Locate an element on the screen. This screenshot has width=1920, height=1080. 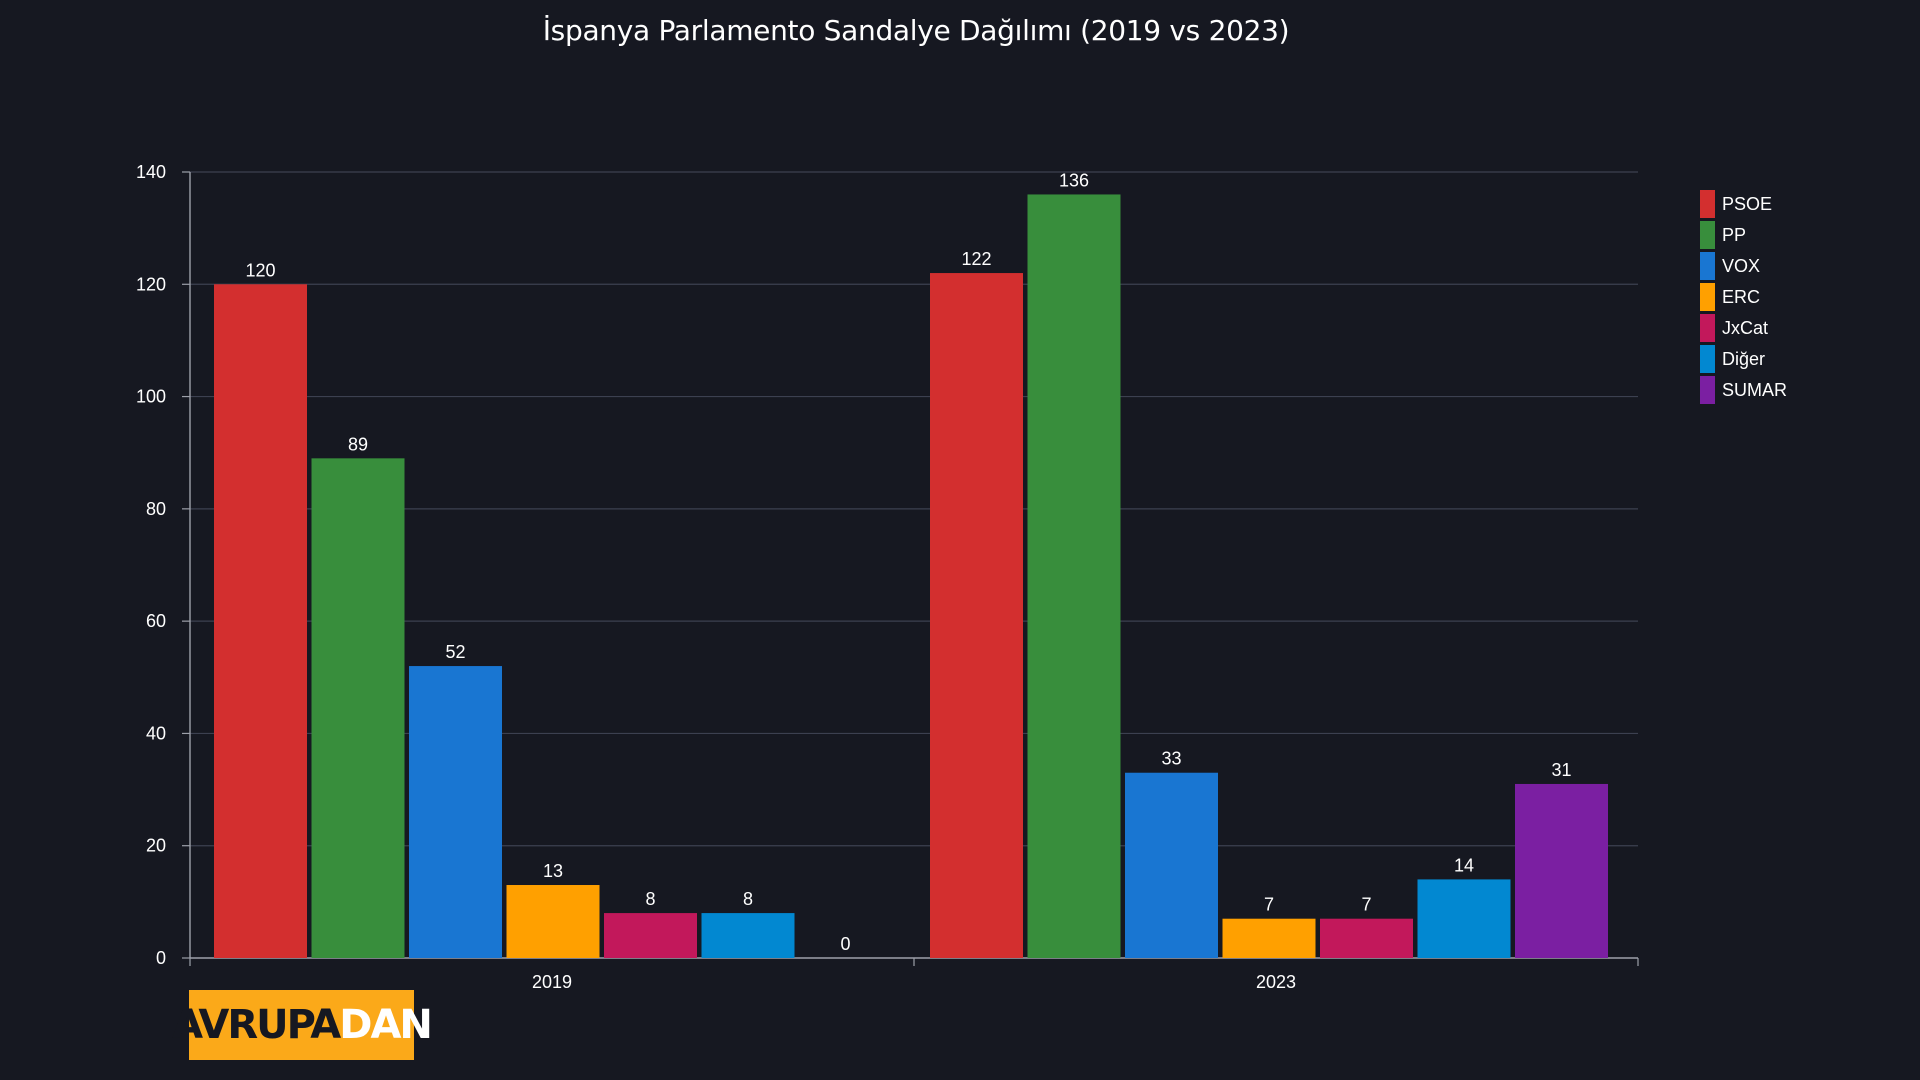
bar-erc-2023 is located at coordinates (1269, 938).